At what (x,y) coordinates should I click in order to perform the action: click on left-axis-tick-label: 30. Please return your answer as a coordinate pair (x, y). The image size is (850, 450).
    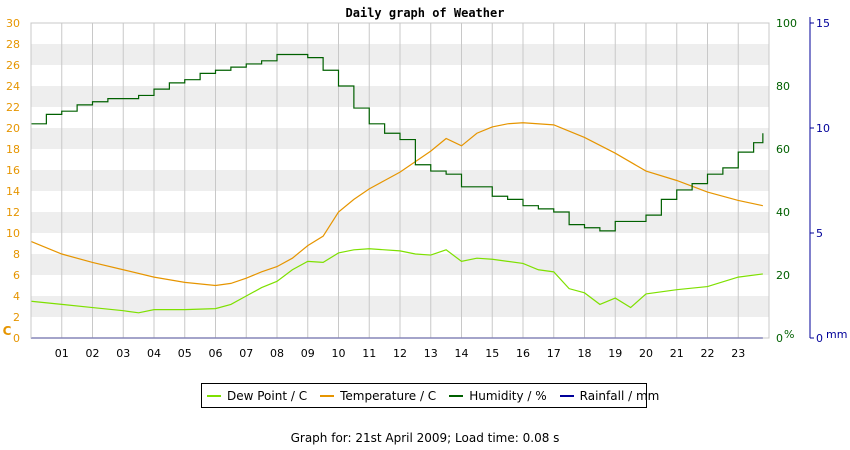
    Looking at the image, I should click on (13, 23).